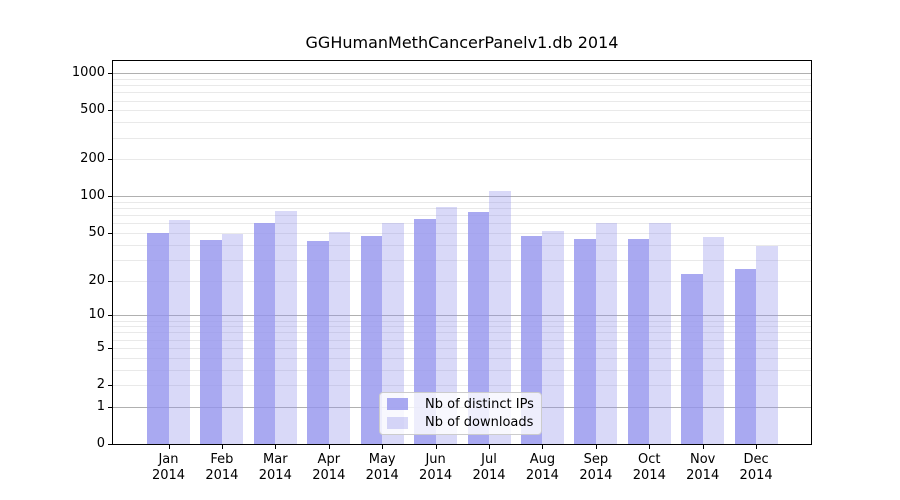 The width and height of the screenshot is (900, 500). I want to click on bar-downloads-jan, so click(179, 332).